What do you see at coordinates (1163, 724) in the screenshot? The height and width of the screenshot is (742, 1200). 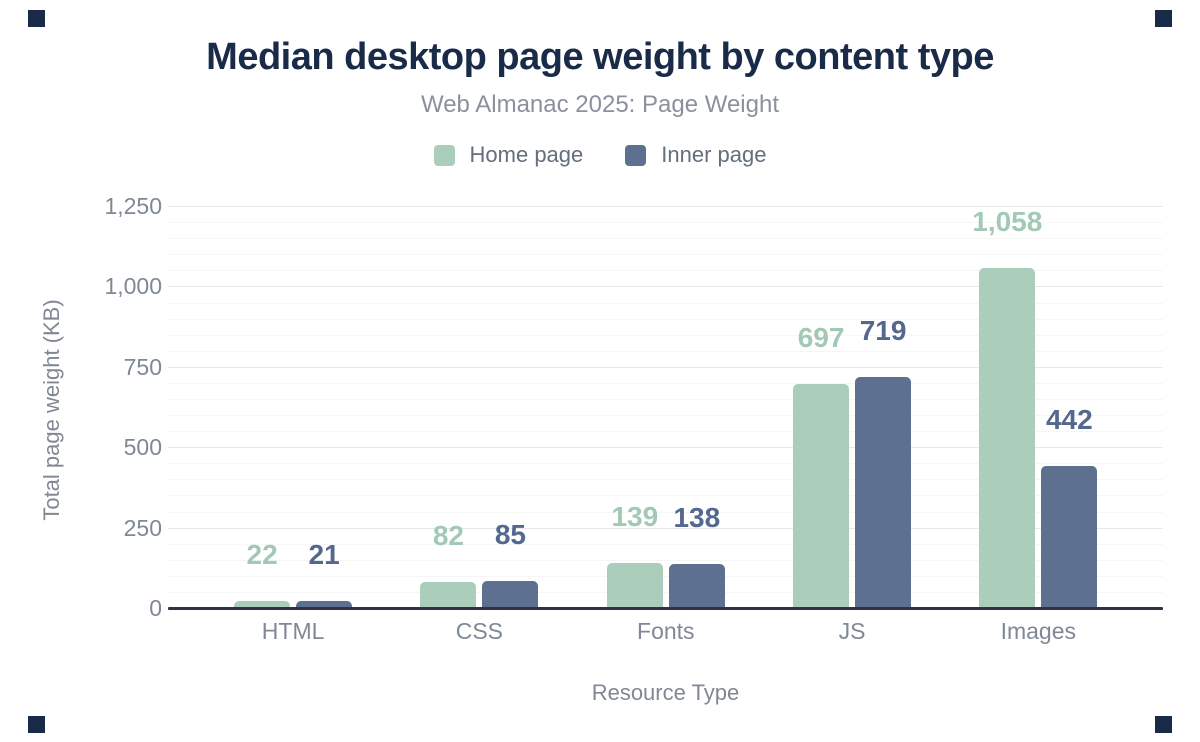 I see `corner-mark-bottom-right` at bounding box center [1163, 724].